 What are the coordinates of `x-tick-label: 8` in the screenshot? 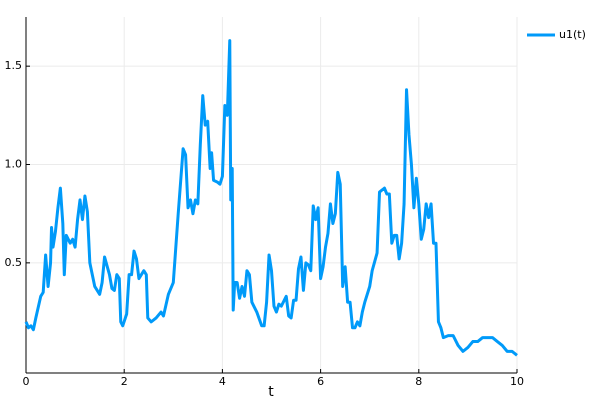 It's located at (418, 381).